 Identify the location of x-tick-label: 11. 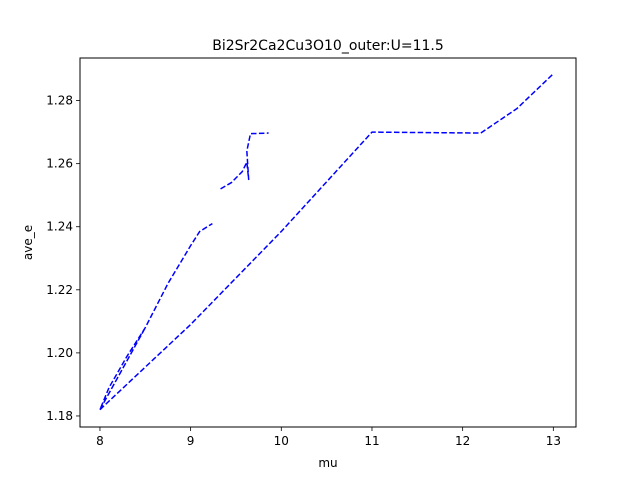
(371, 441).